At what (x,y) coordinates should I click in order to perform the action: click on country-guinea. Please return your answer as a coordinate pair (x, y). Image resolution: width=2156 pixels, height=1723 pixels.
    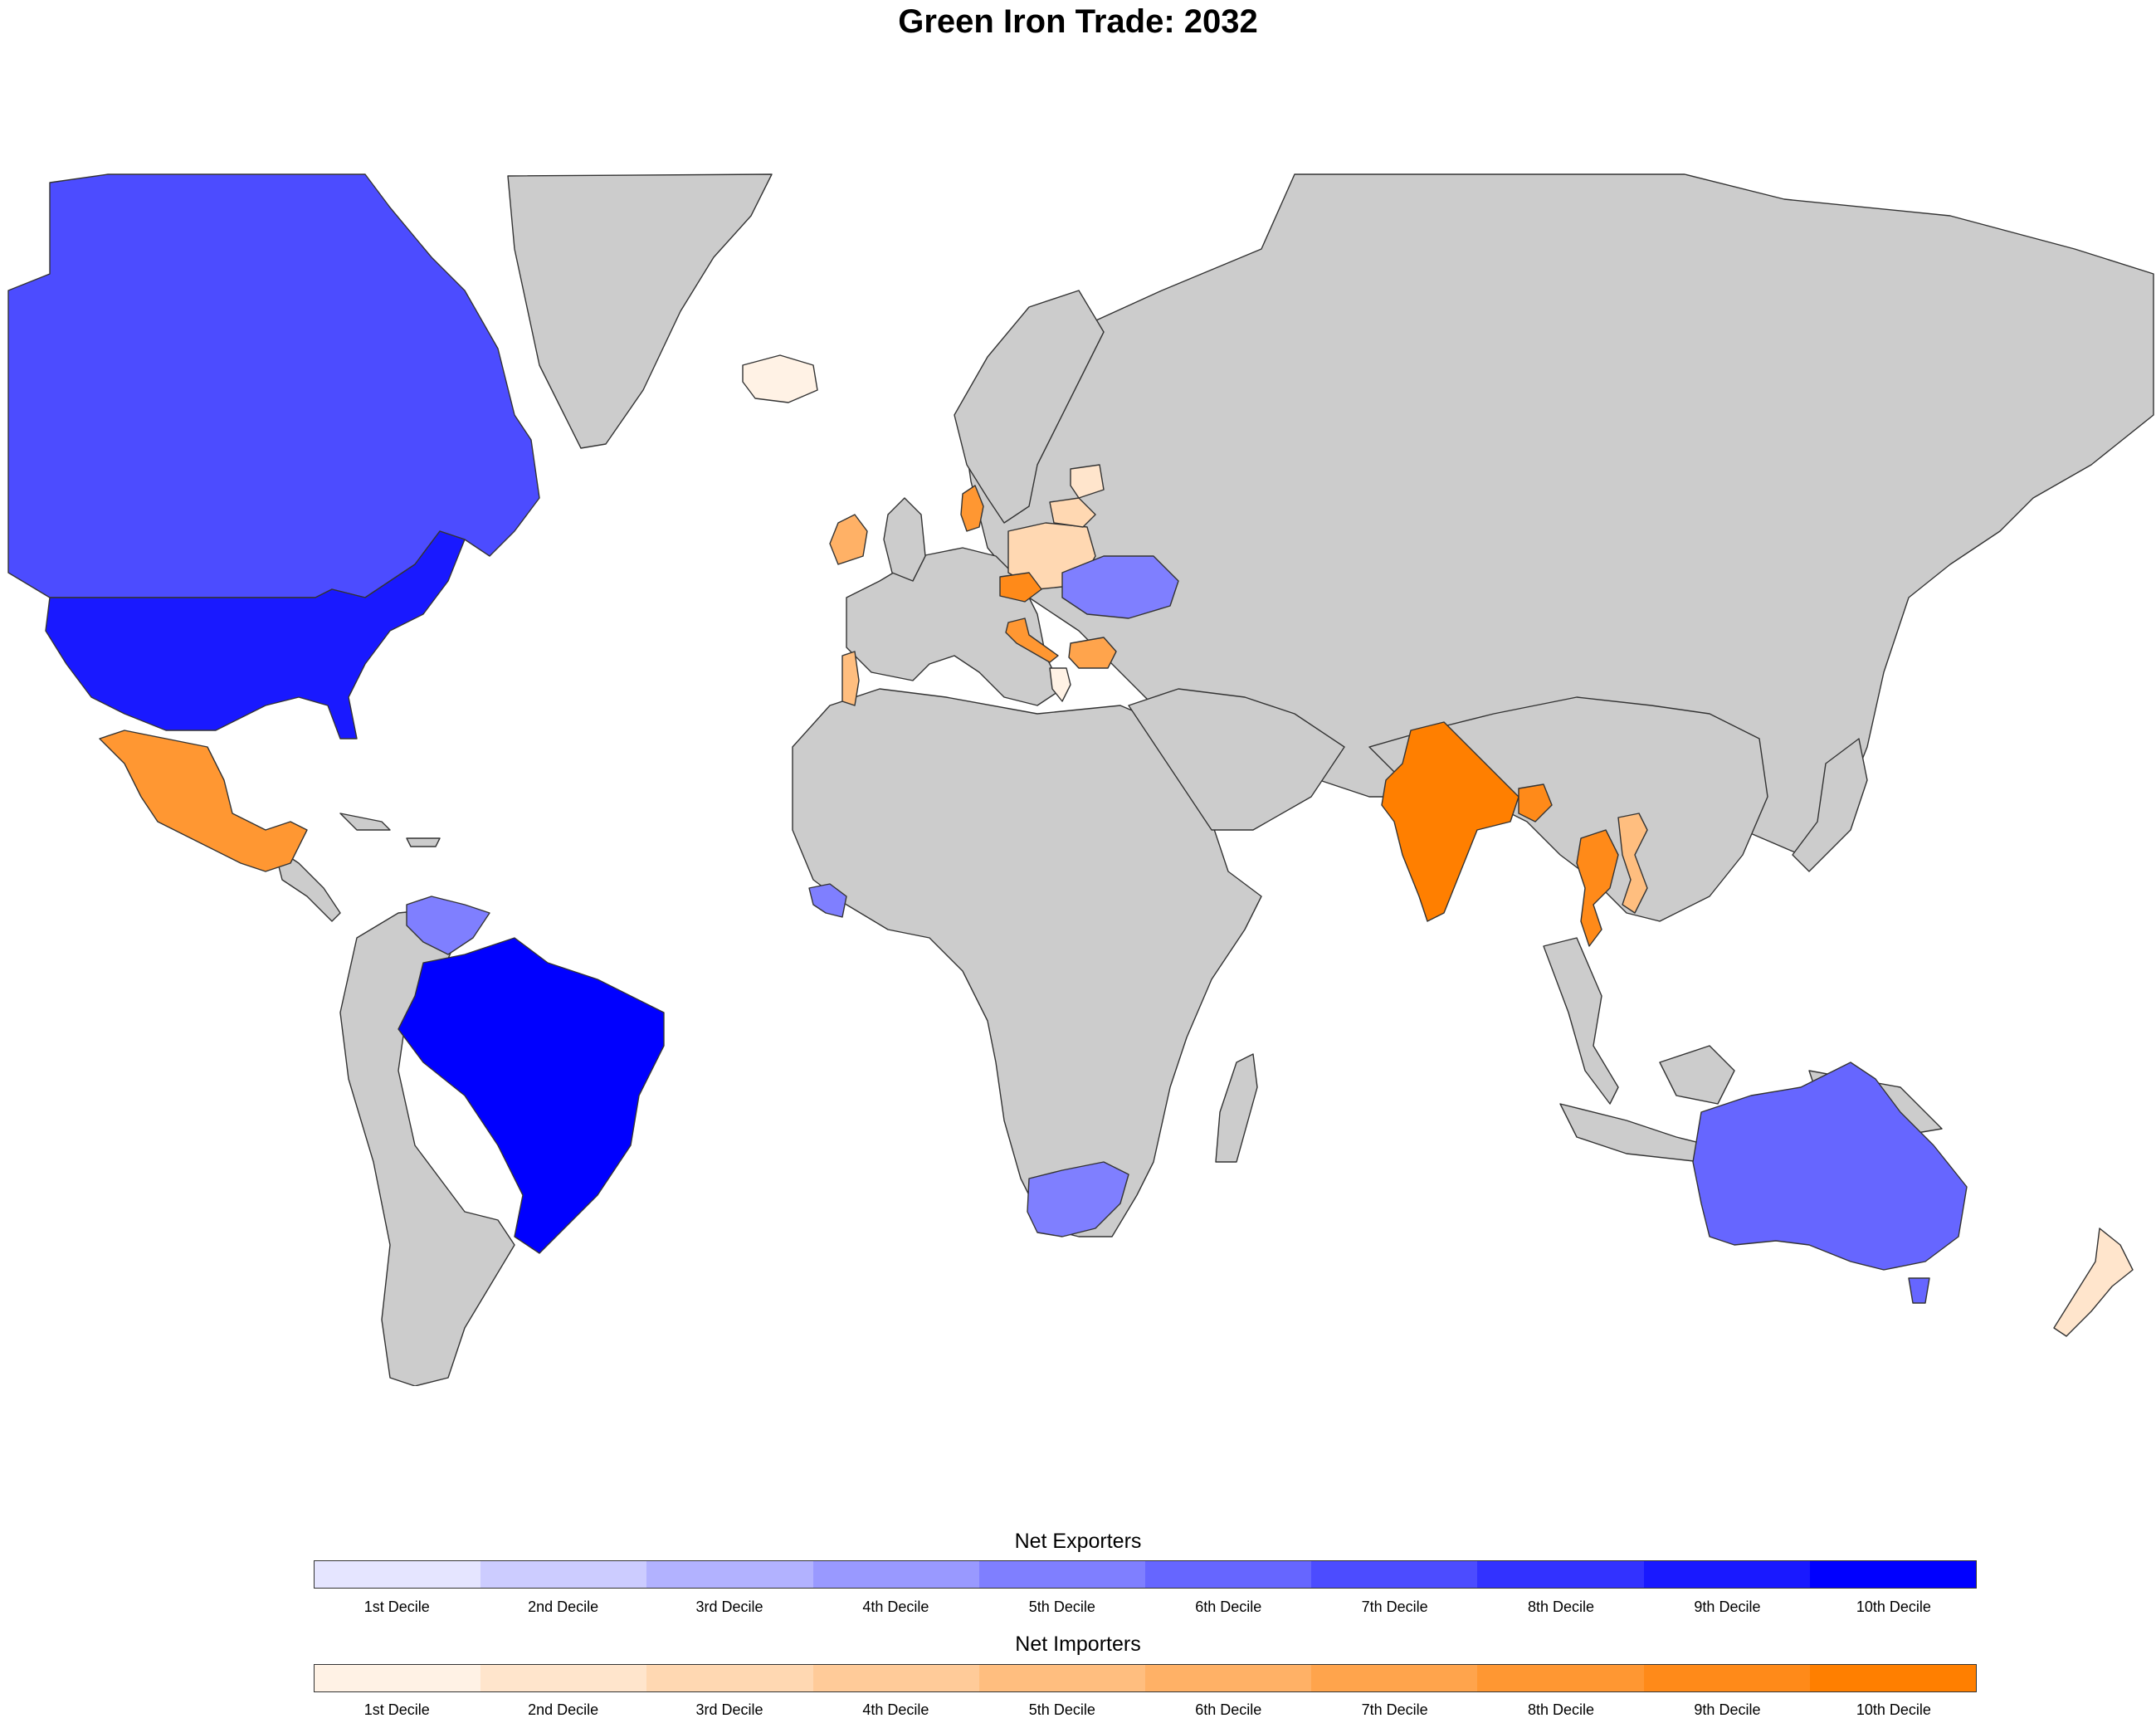
    Looking at the image, I should click on (828, 900).